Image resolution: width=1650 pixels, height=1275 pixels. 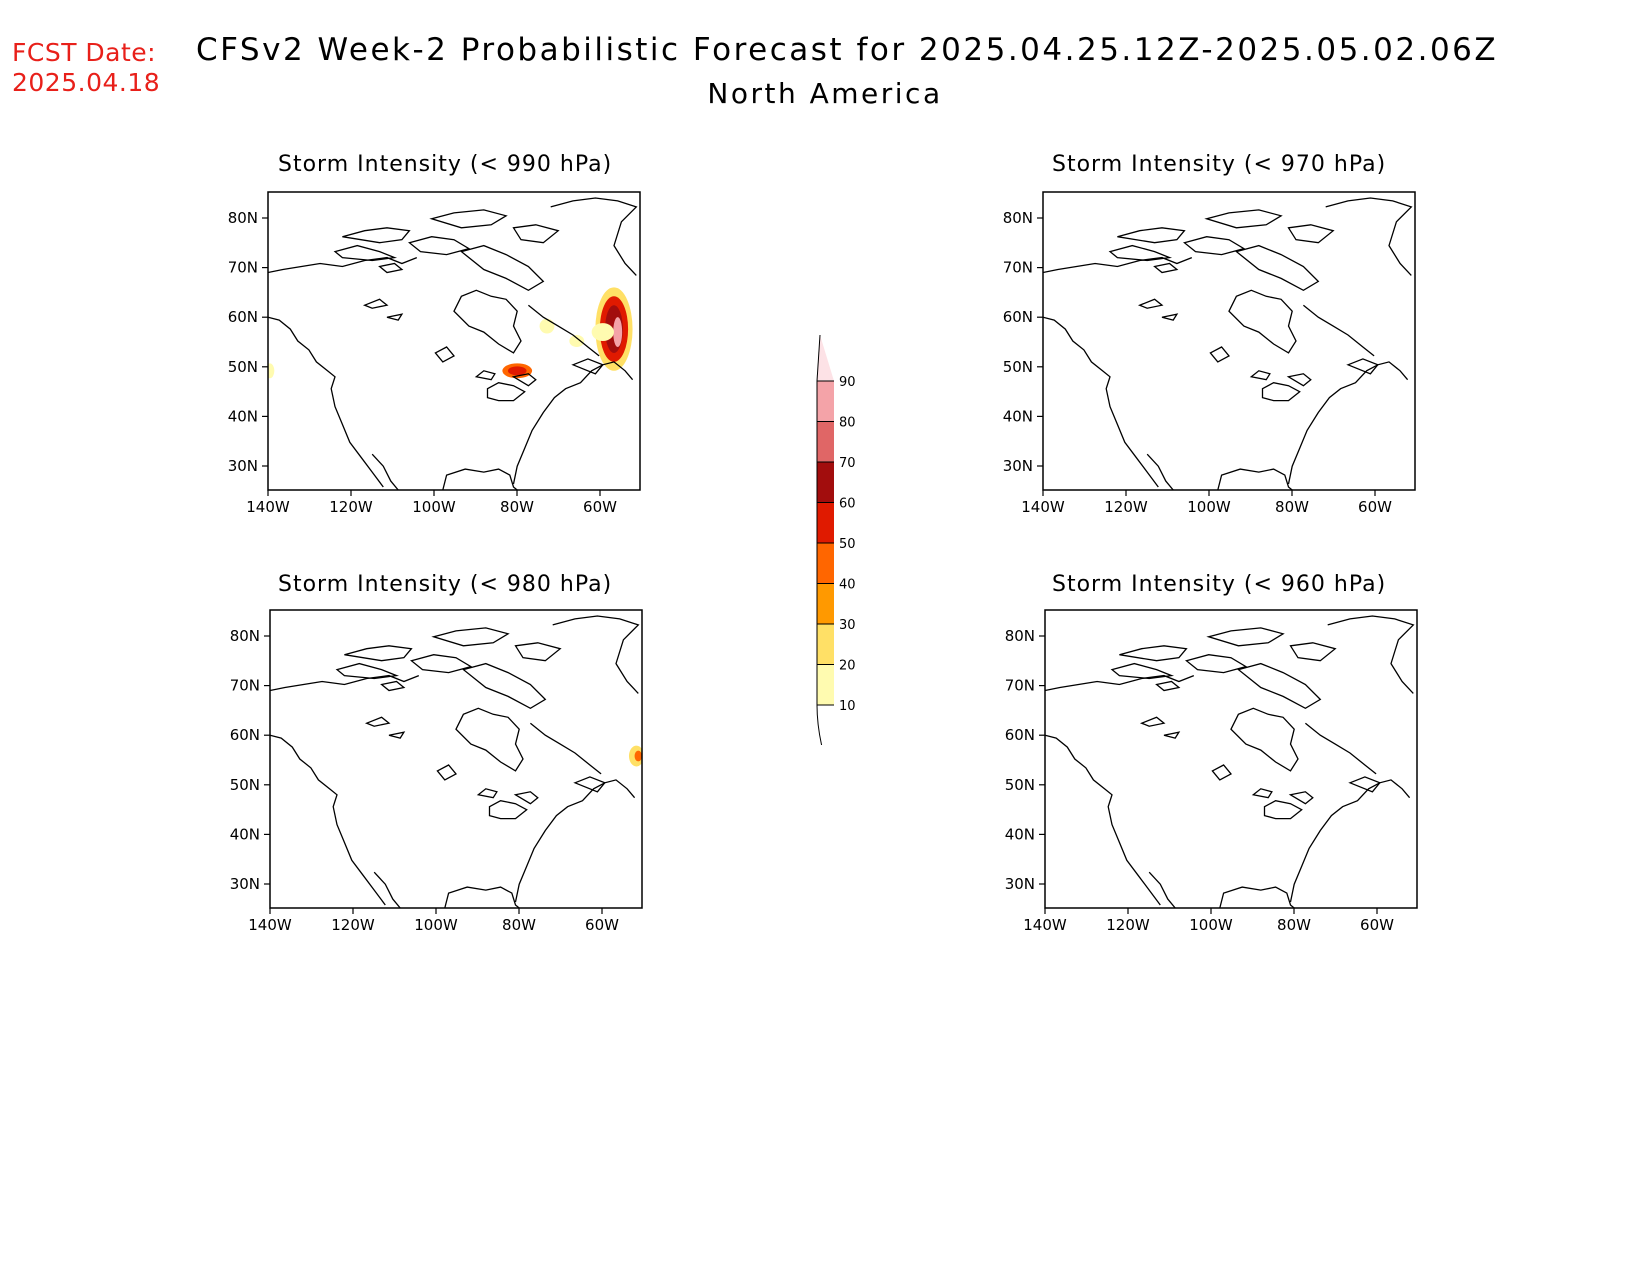 What do you see at coordinates (1128, 925) in the screenshot?
I see `lon-tick-label: 120W` at bounding box center [1128, 925].